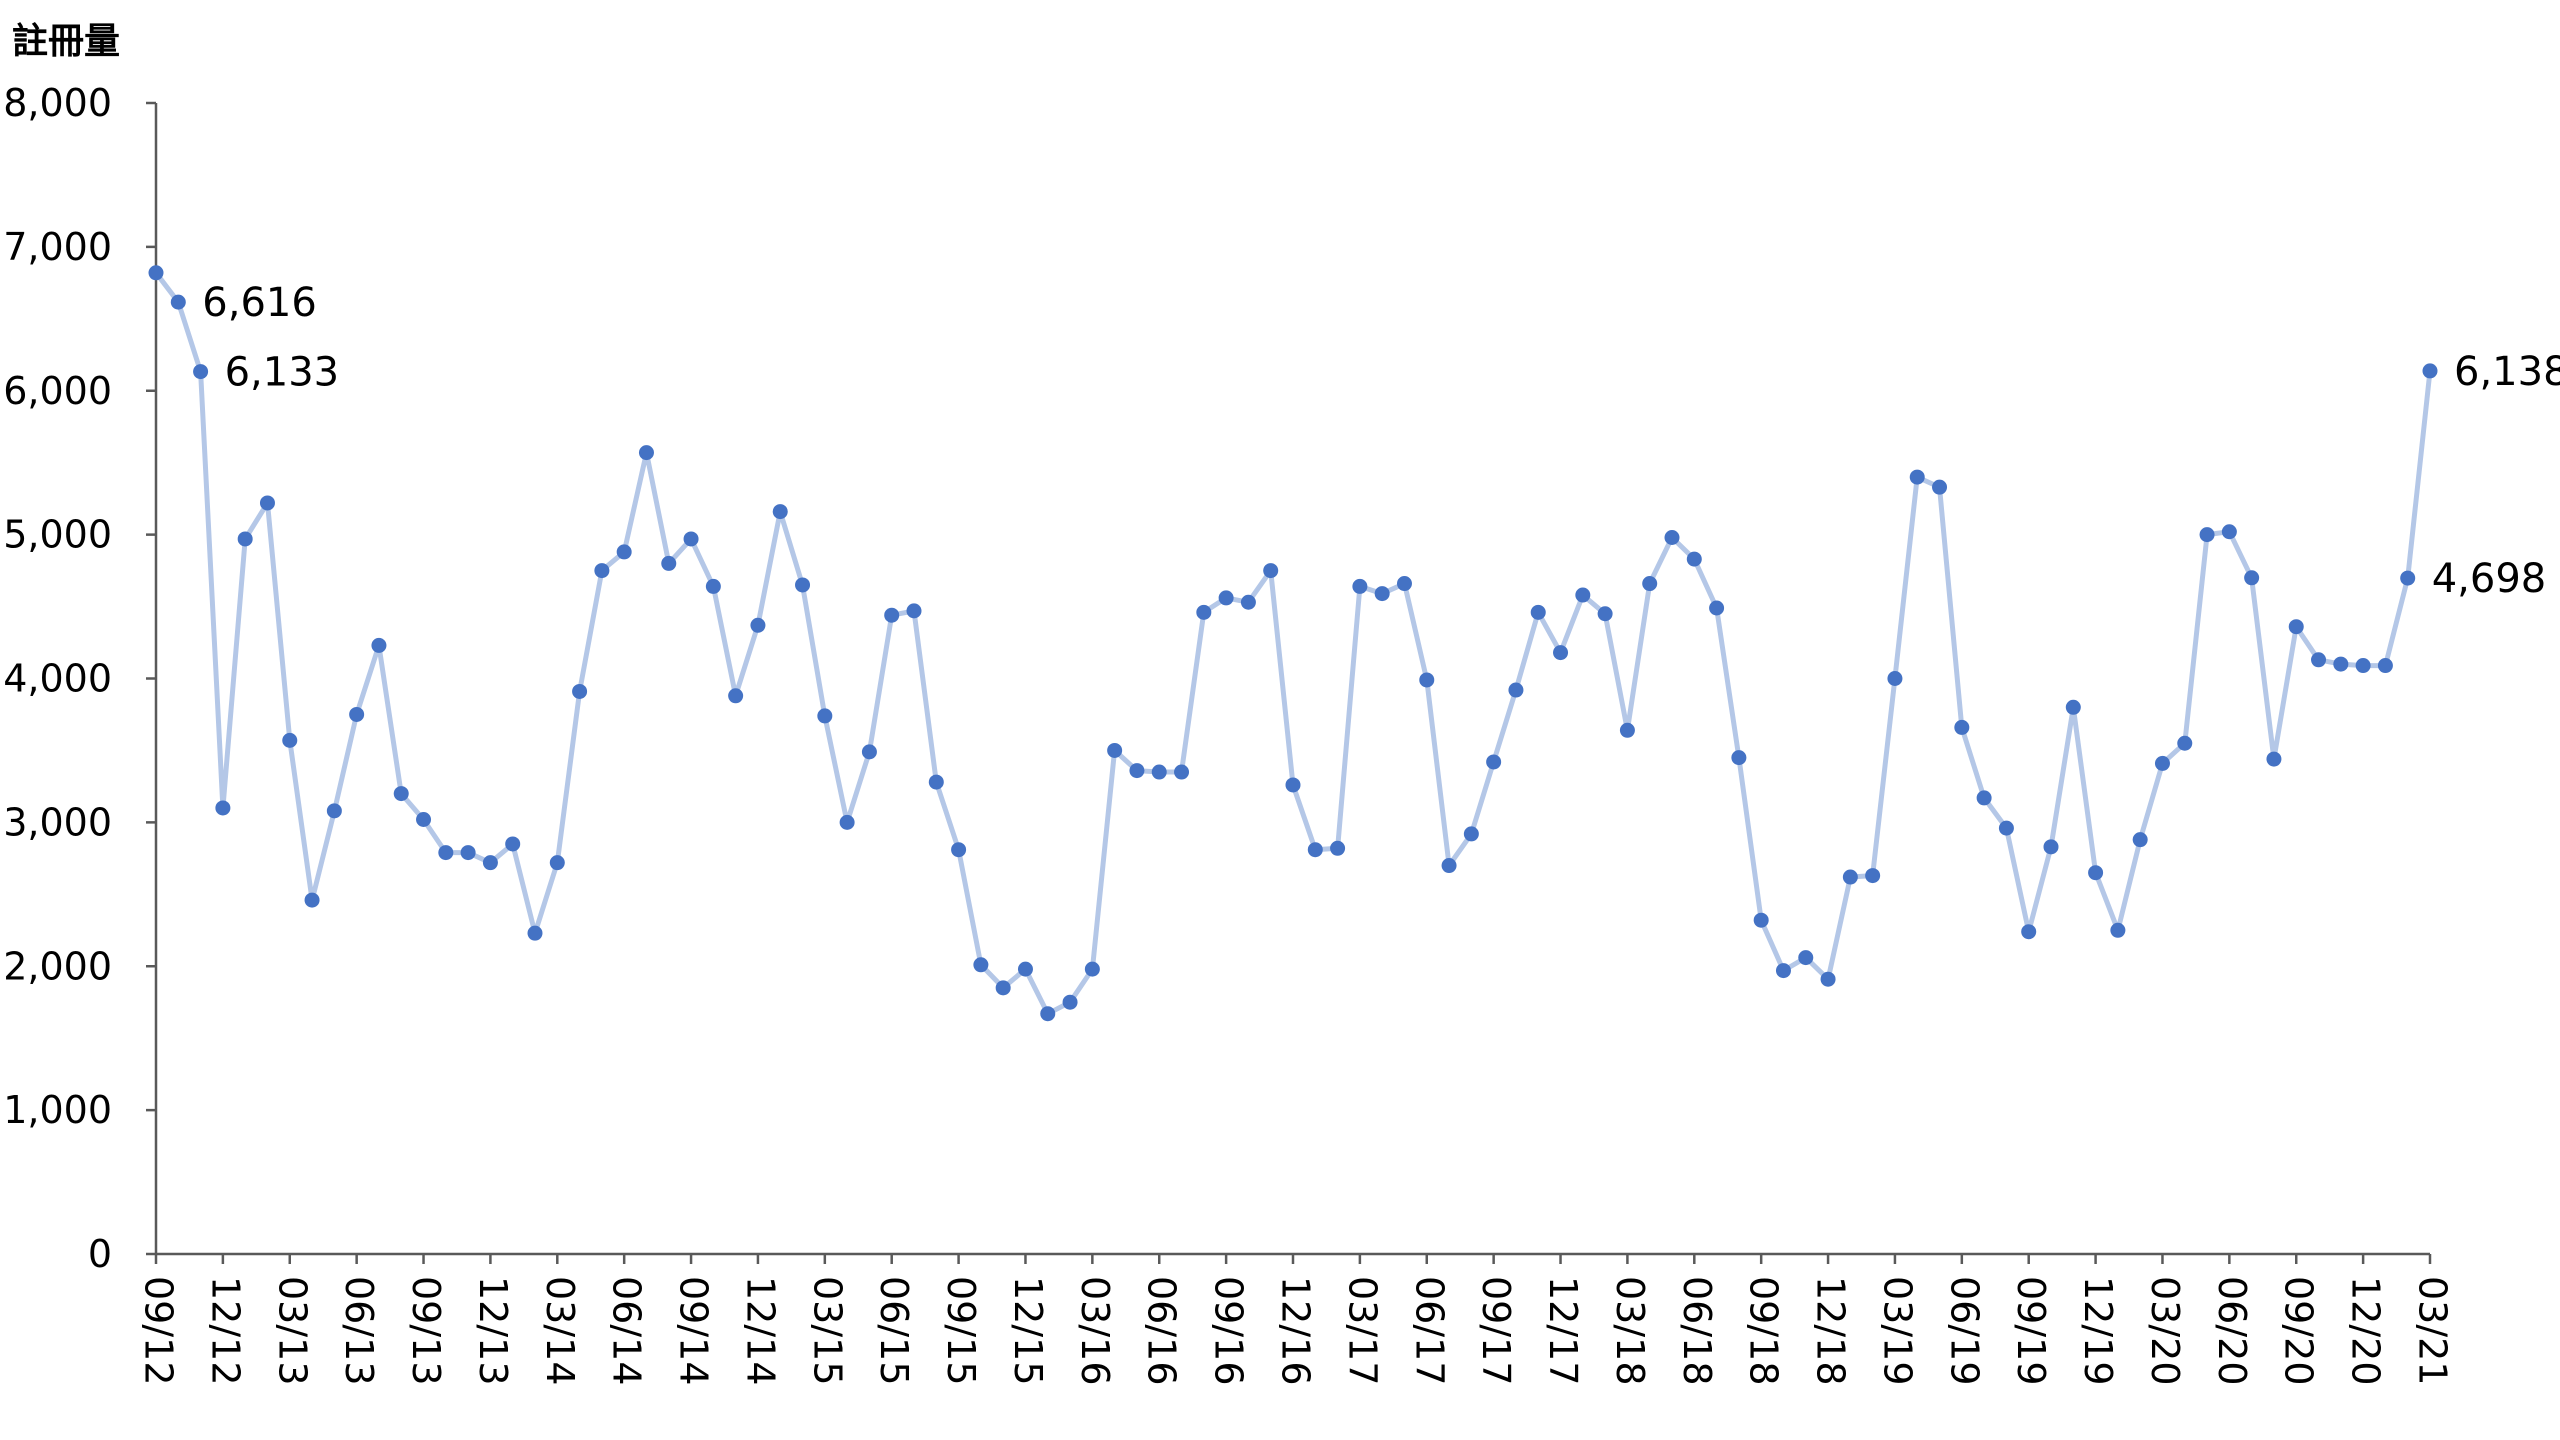 This screenshot has width=2560, height=1440. Describe the element at coordinates (627, 1331) in the screenshot. I see `x-tick-label: 06/14` at that location.